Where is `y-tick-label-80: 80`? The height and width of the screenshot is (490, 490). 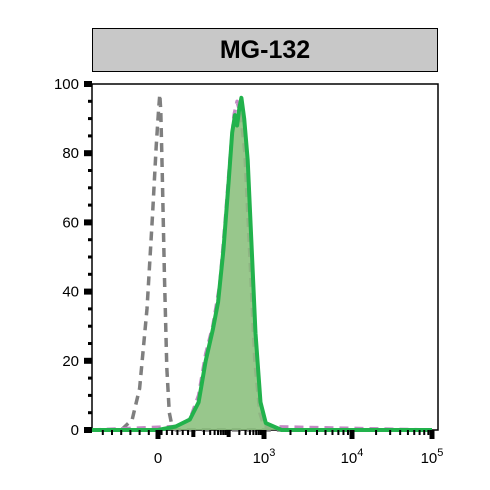 y-tick-label-80: 80 is located at coordinates (70, 153).